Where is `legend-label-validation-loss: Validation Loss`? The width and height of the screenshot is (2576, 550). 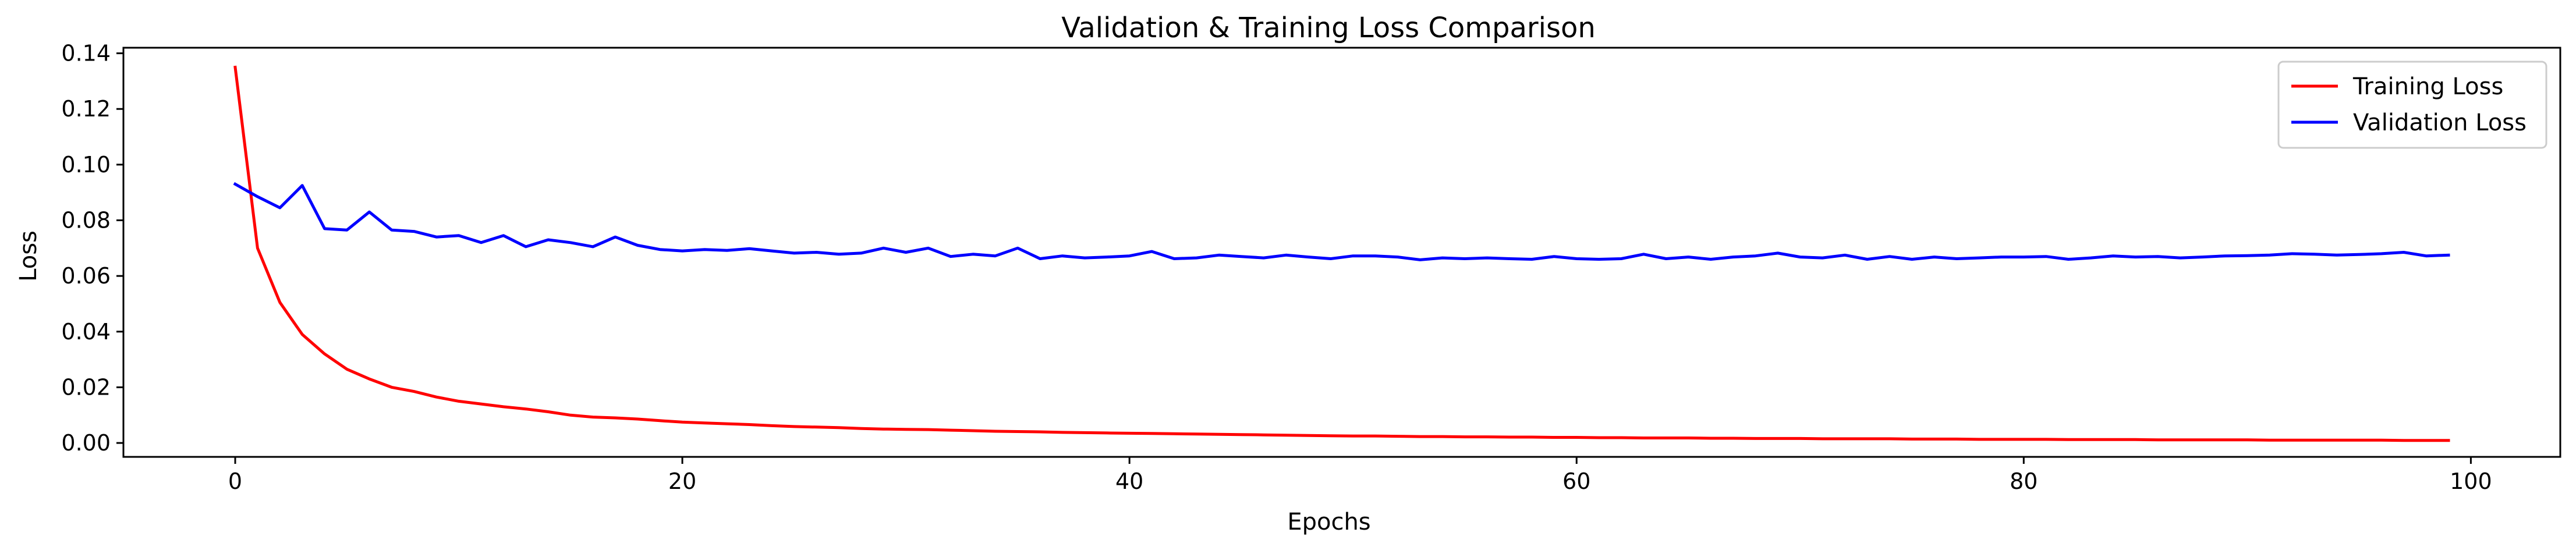
legend-label-validation-loss: Validation Loss is located at coordinates (2440, 122).